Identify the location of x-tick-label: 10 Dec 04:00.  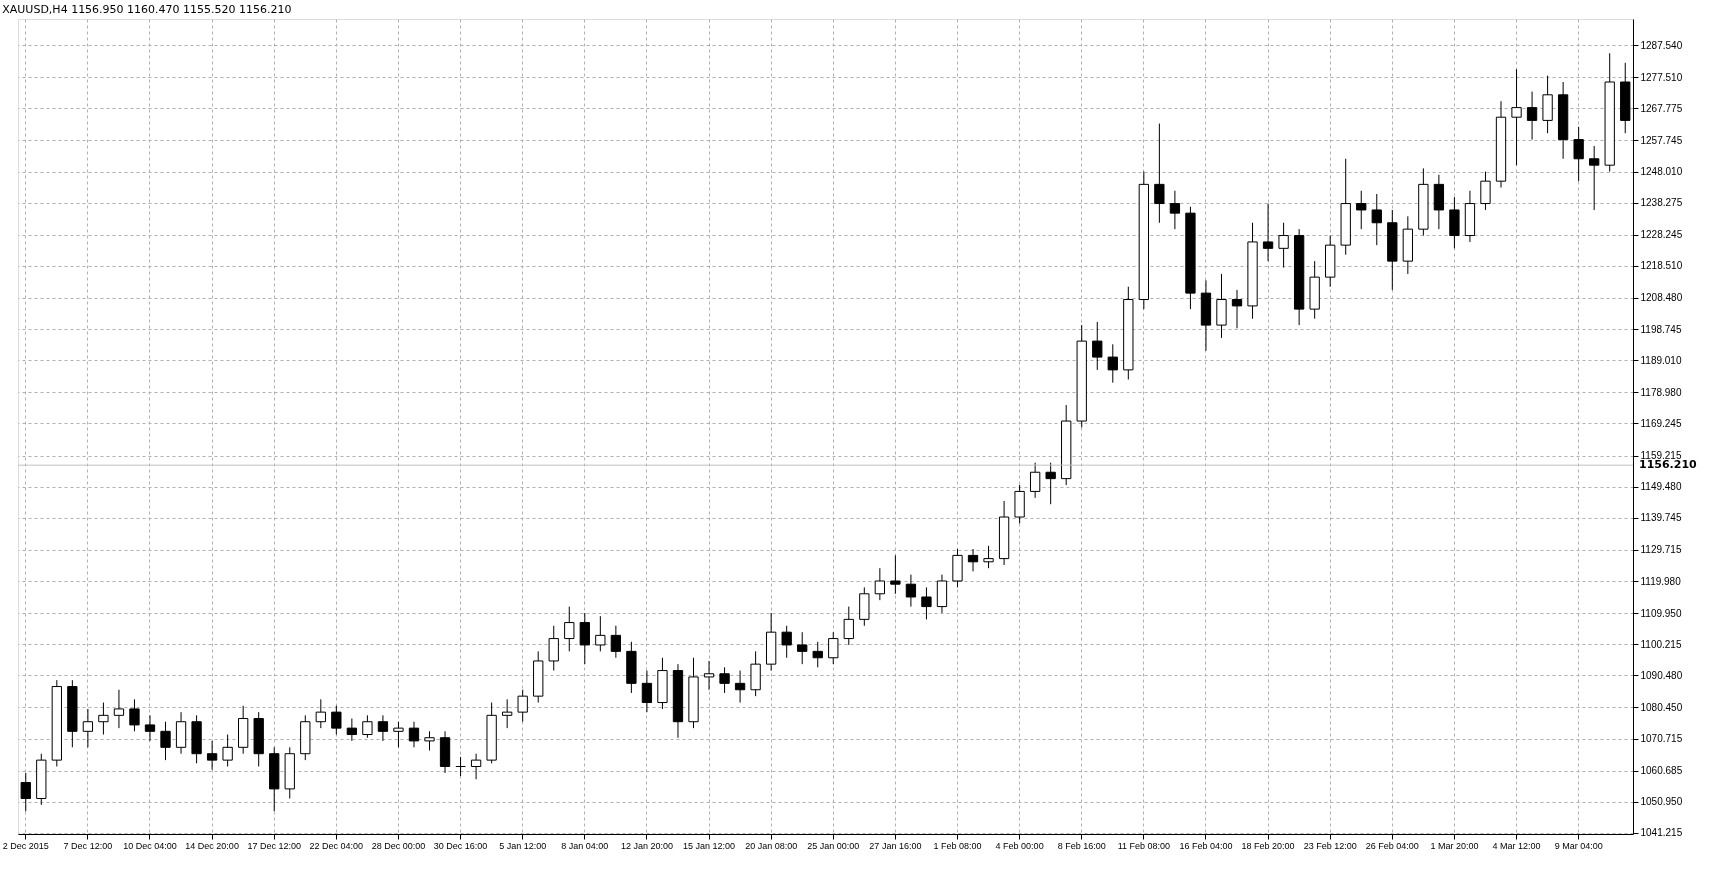
(150, 845).